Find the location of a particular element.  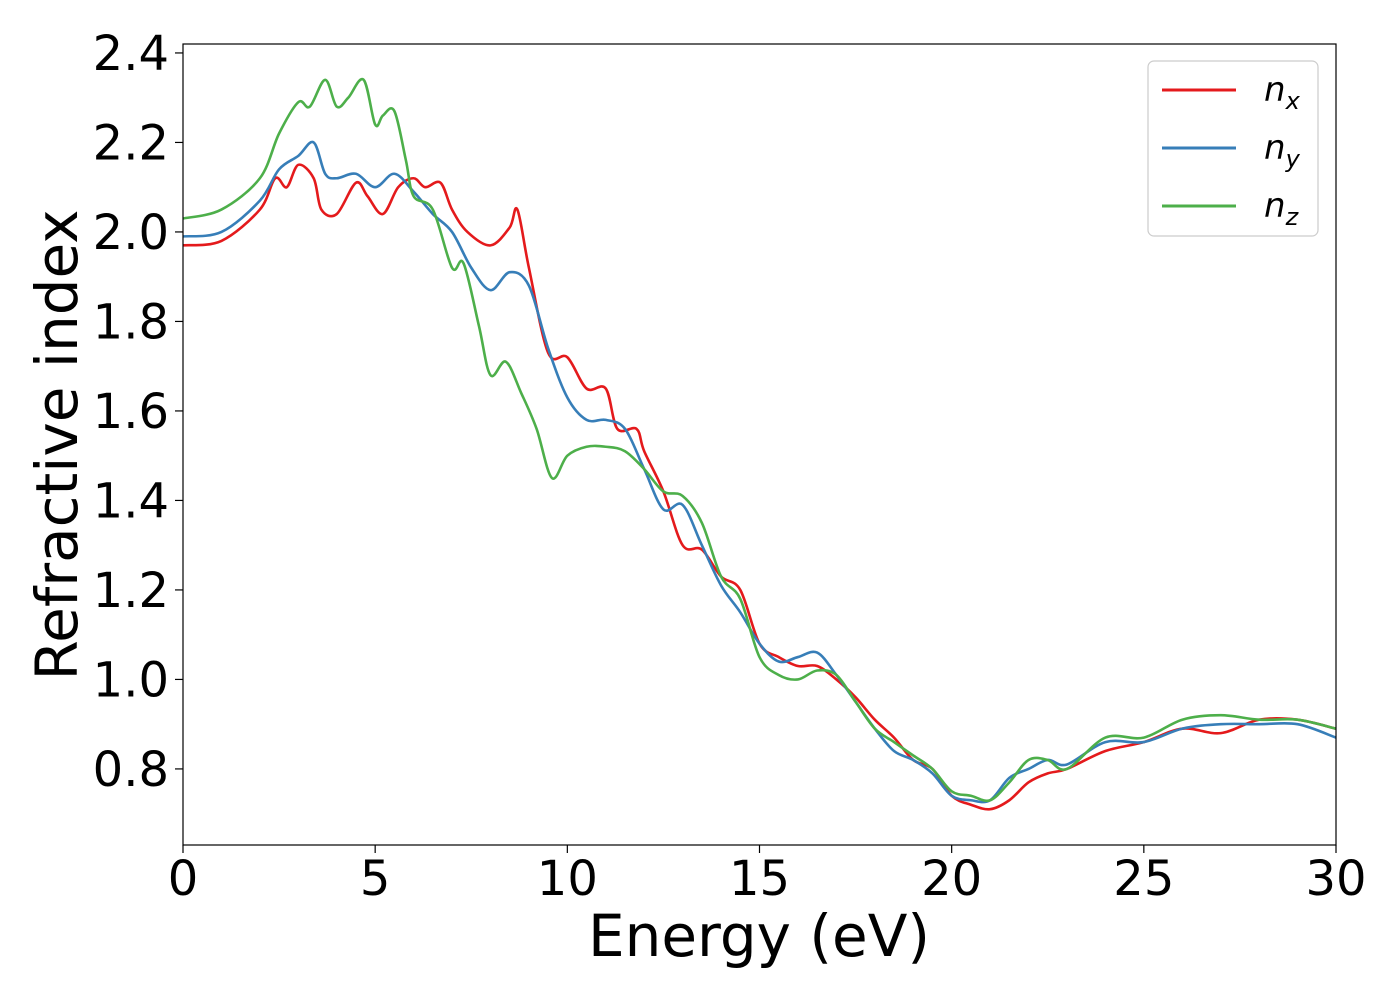

x-tick-label: 10 is located at coordinates (567, 879).